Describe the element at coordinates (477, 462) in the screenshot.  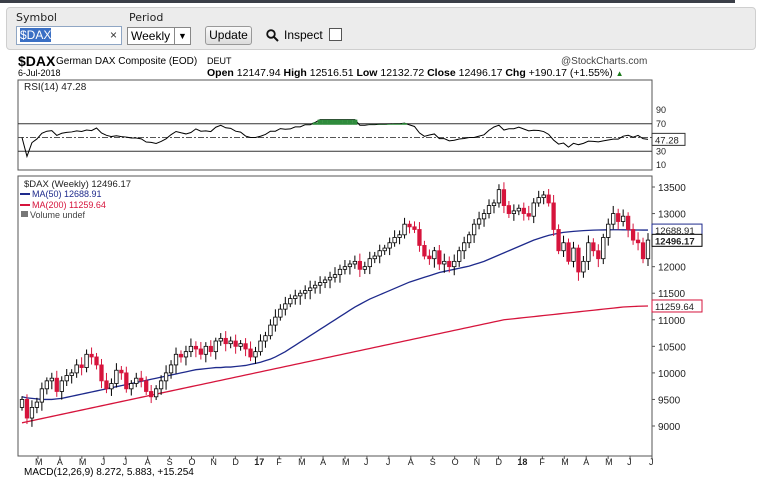
I see `x-tick-label: N` at that location.